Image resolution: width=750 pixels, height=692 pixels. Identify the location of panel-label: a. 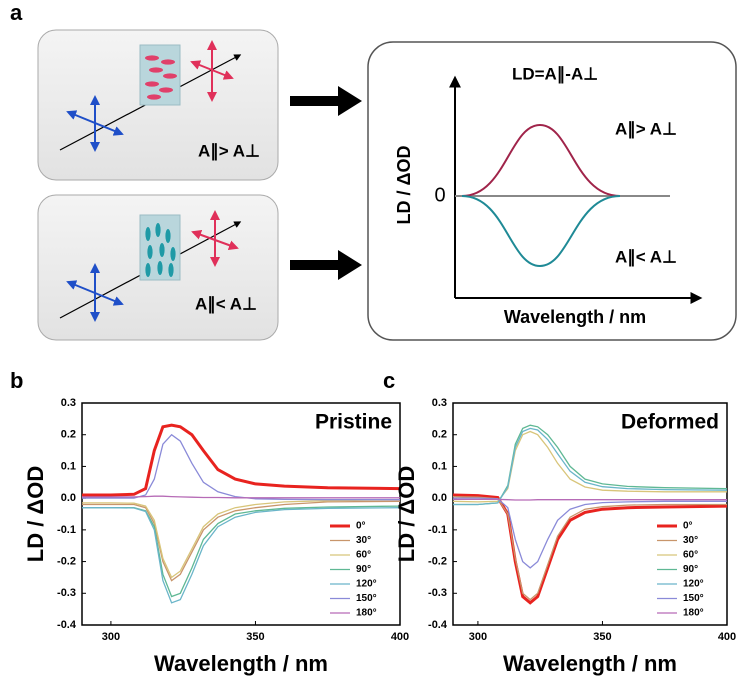
(16, 12).